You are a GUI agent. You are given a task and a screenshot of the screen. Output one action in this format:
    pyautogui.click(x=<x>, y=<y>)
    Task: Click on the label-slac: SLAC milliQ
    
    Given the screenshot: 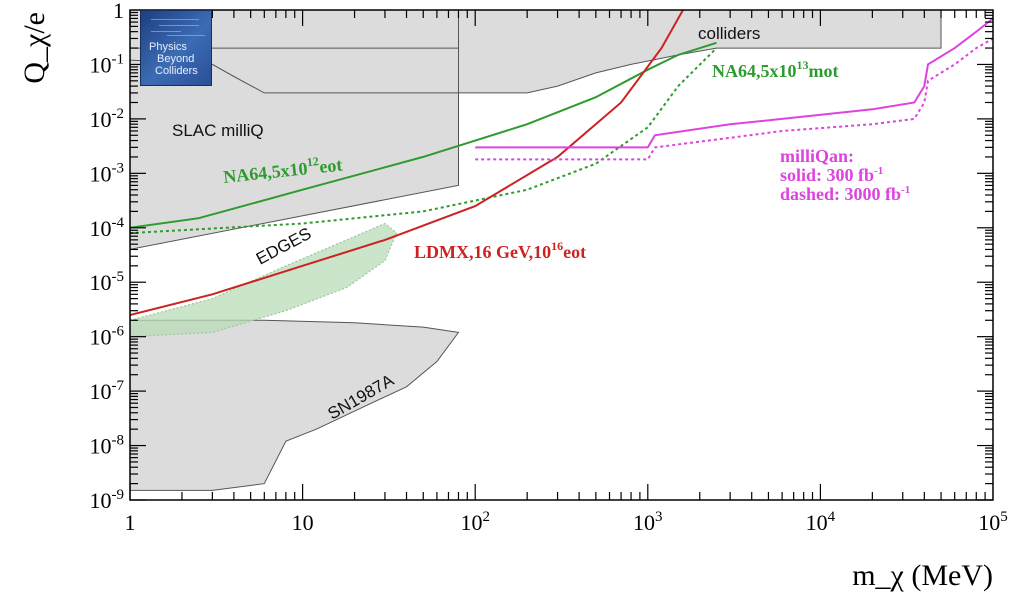 What is the action you would take?
    pyautogui.click(x=218, y=130)
    